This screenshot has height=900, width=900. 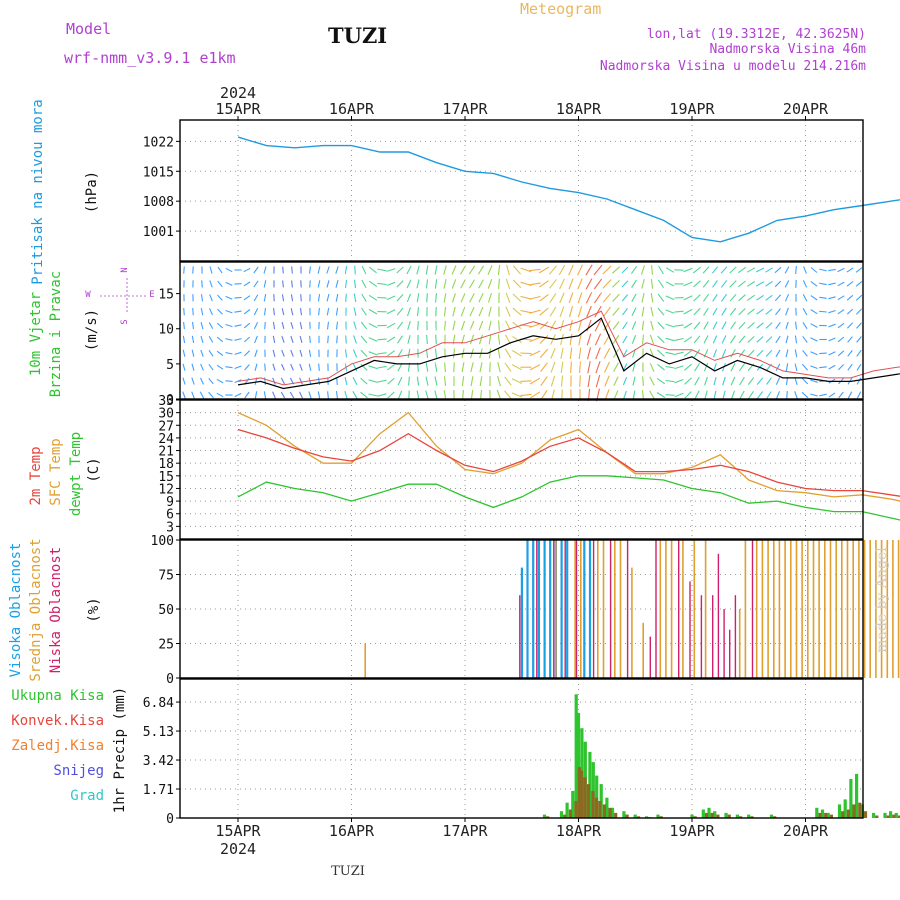 I want to click on pressure-frame, so click(x=521, y=190).